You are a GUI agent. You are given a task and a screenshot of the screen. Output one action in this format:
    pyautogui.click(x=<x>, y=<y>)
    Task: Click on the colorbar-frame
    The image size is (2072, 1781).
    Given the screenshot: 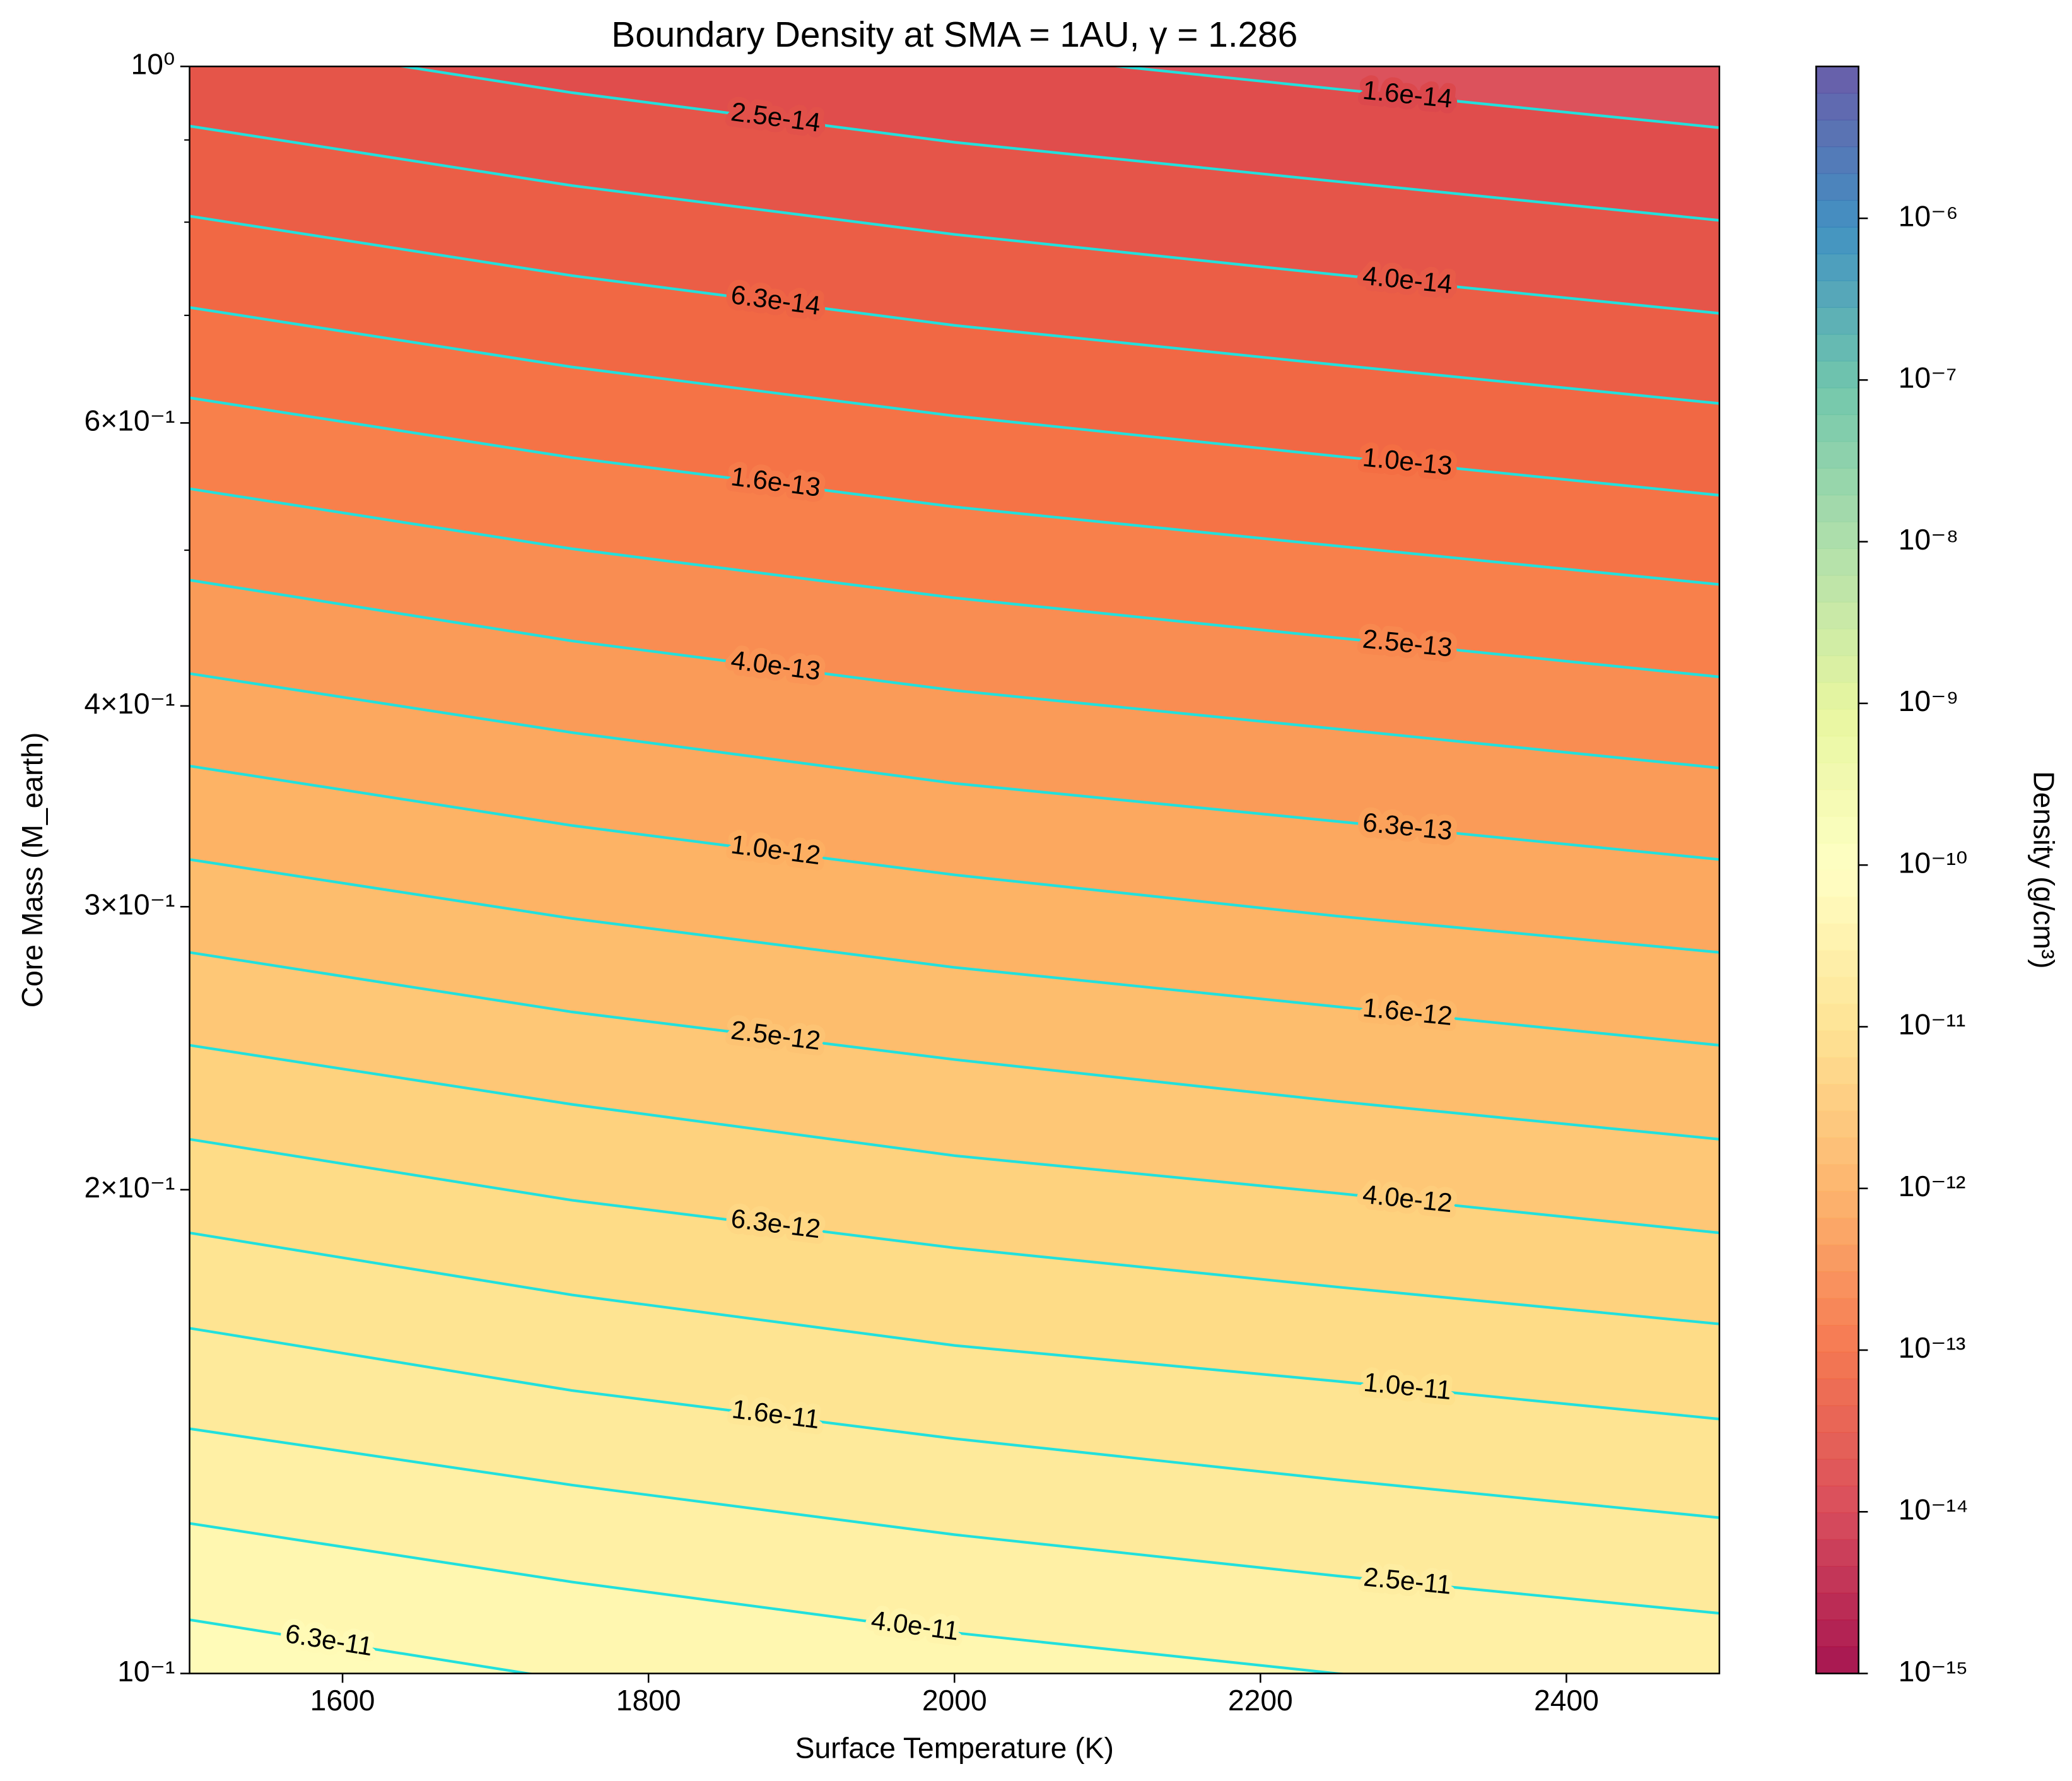 What is the action you would take?
    pyautogui.click(x=1837, y=870)
    